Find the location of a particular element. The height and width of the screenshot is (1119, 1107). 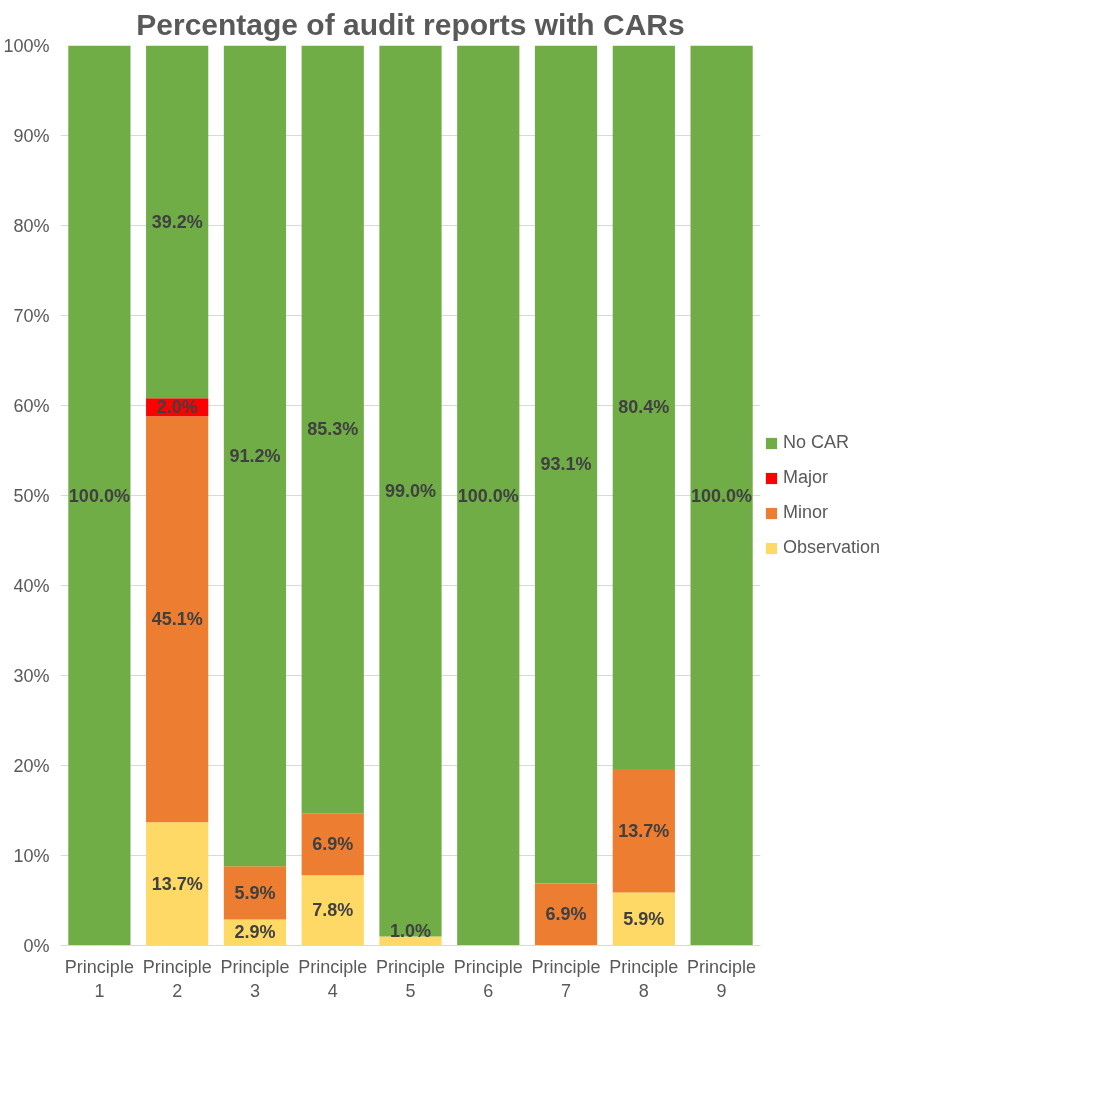

data-label: 85.3% is located at coordinates (333, 429).